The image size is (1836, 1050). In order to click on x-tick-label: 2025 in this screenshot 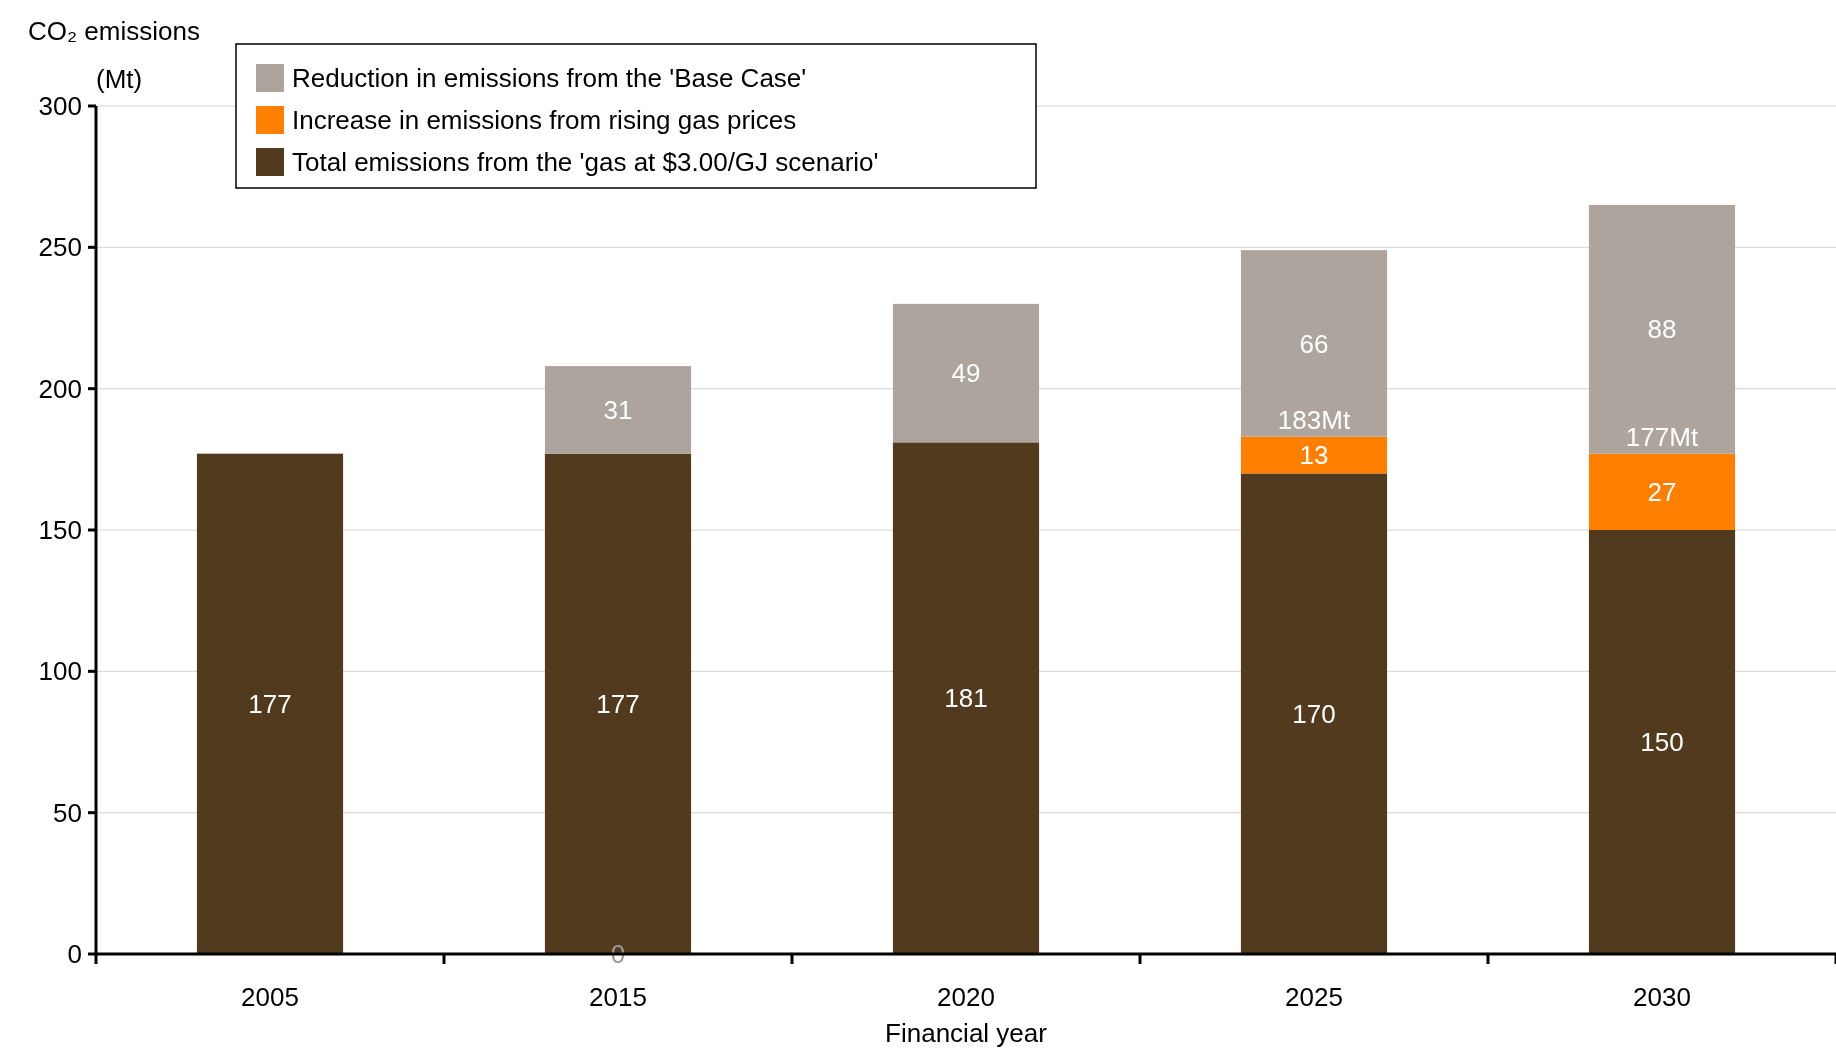, I will do `click(1314, 997)`.